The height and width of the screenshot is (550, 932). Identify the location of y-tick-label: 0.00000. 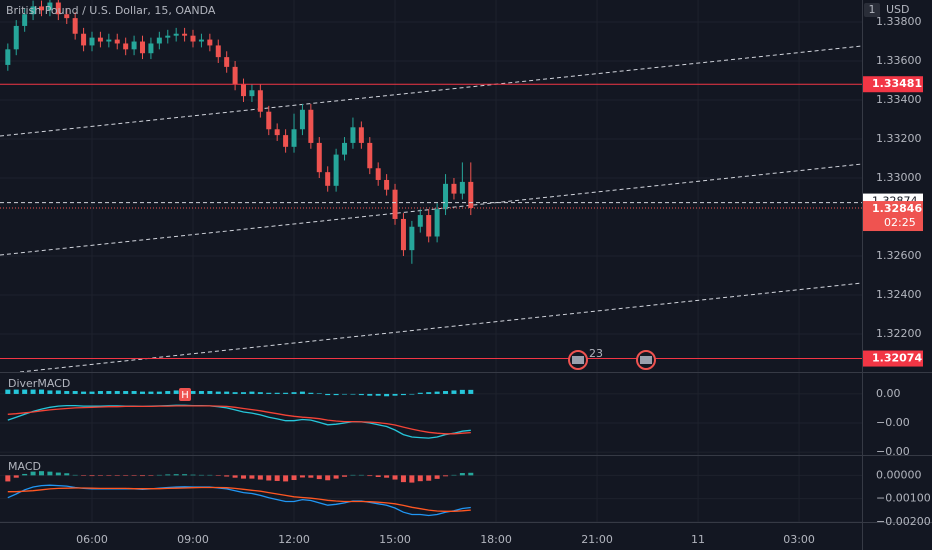
(899, 474).